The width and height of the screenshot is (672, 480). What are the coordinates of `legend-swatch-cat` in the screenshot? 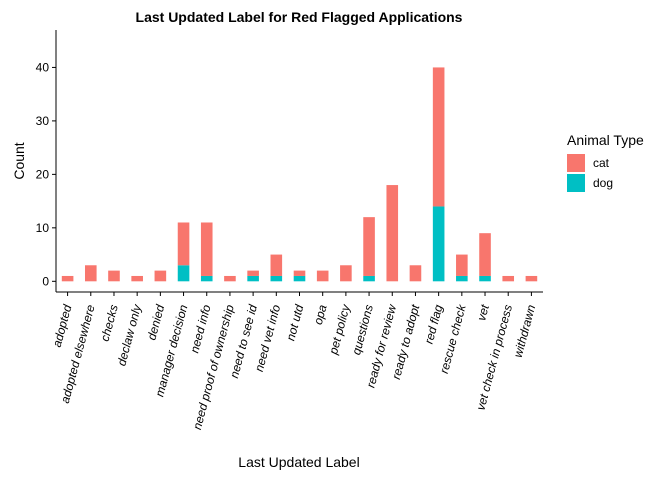 It's located at (576, 163).